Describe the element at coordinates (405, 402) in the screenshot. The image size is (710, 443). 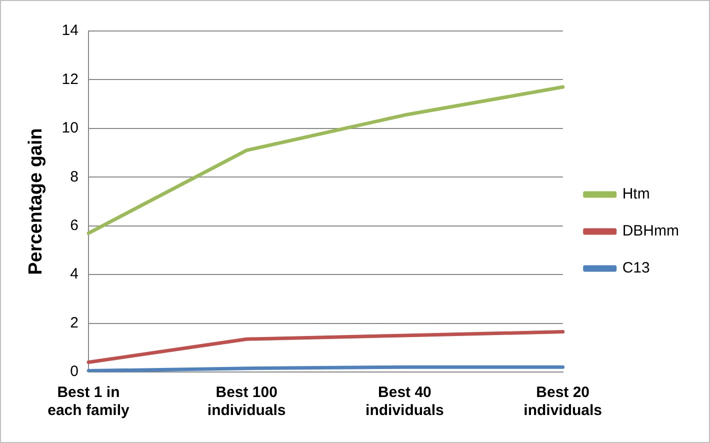
I see `x-tick-label: Best 40 individuals` at that location.